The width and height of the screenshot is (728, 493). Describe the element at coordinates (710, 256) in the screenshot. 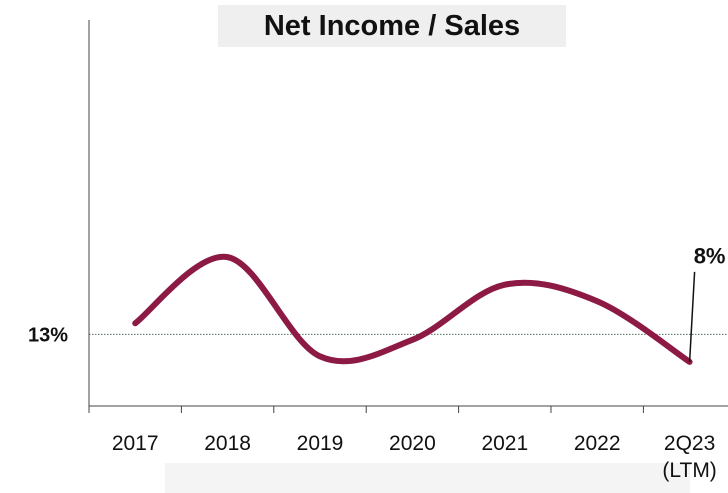

I see `data-label: 8%` at that location.